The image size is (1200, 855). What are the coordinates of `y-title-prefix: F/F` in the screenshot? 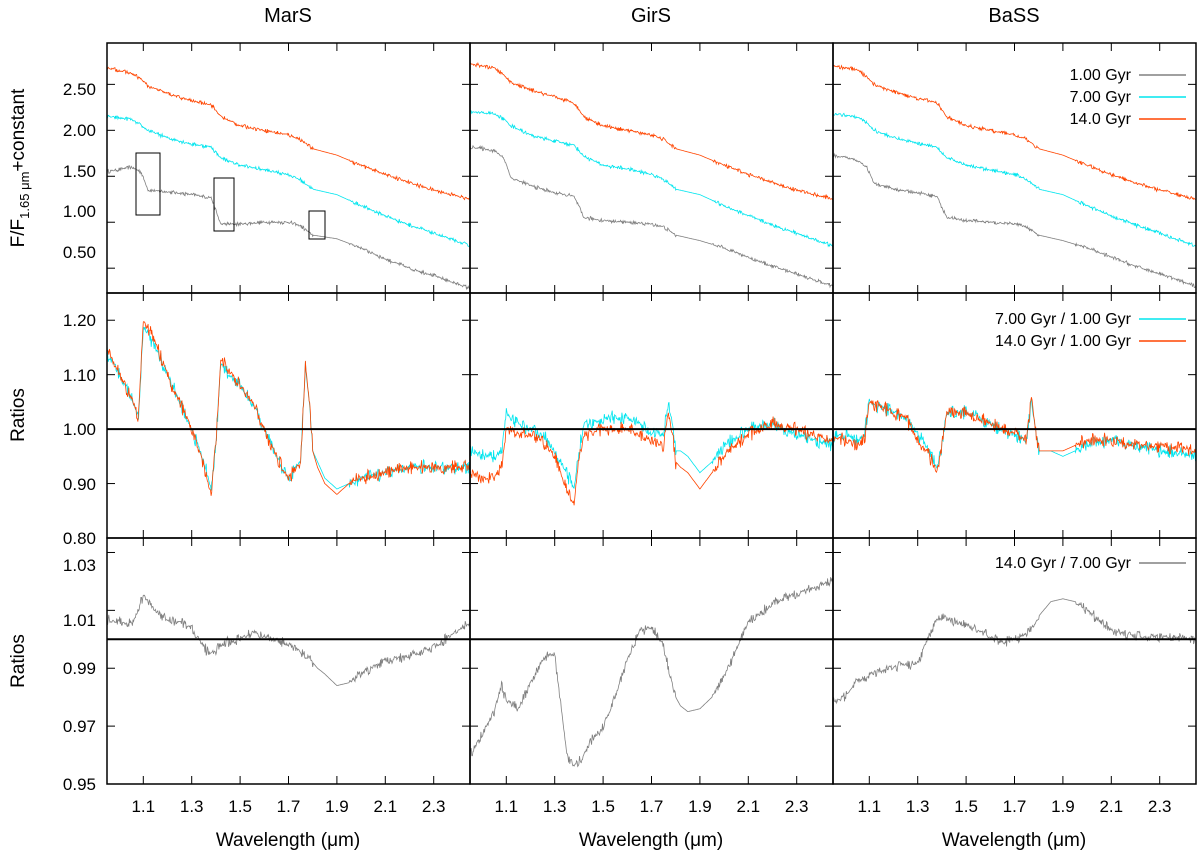 It's located at (18, 233).